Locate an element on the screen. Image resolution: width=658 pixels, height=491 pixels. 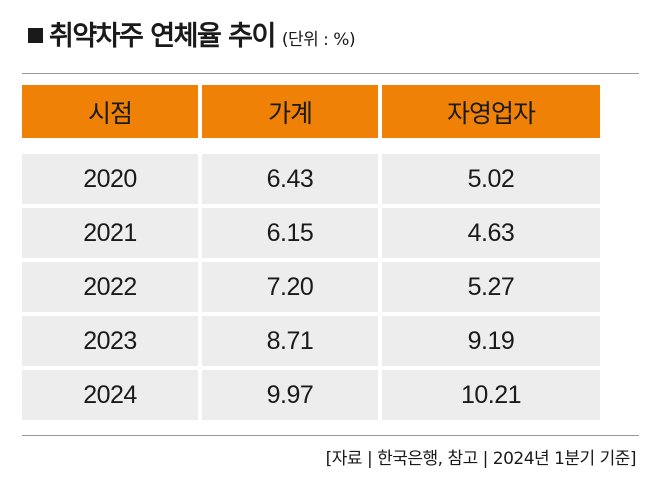
cell-year: 2023 is located at coordinates (110, 341).